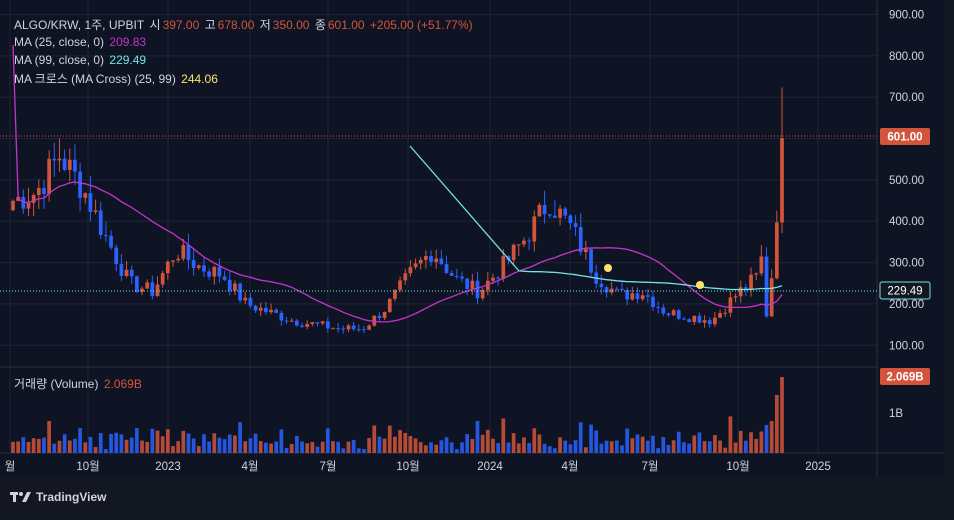 Image resolution: width=954 pixels, height=520 pixels. What do you see at coordinates (79, 25) in the screenshot?
I see `symbol-title: ALGO/KRW, 1주, UPBIT` at bounding box center [79, 25].